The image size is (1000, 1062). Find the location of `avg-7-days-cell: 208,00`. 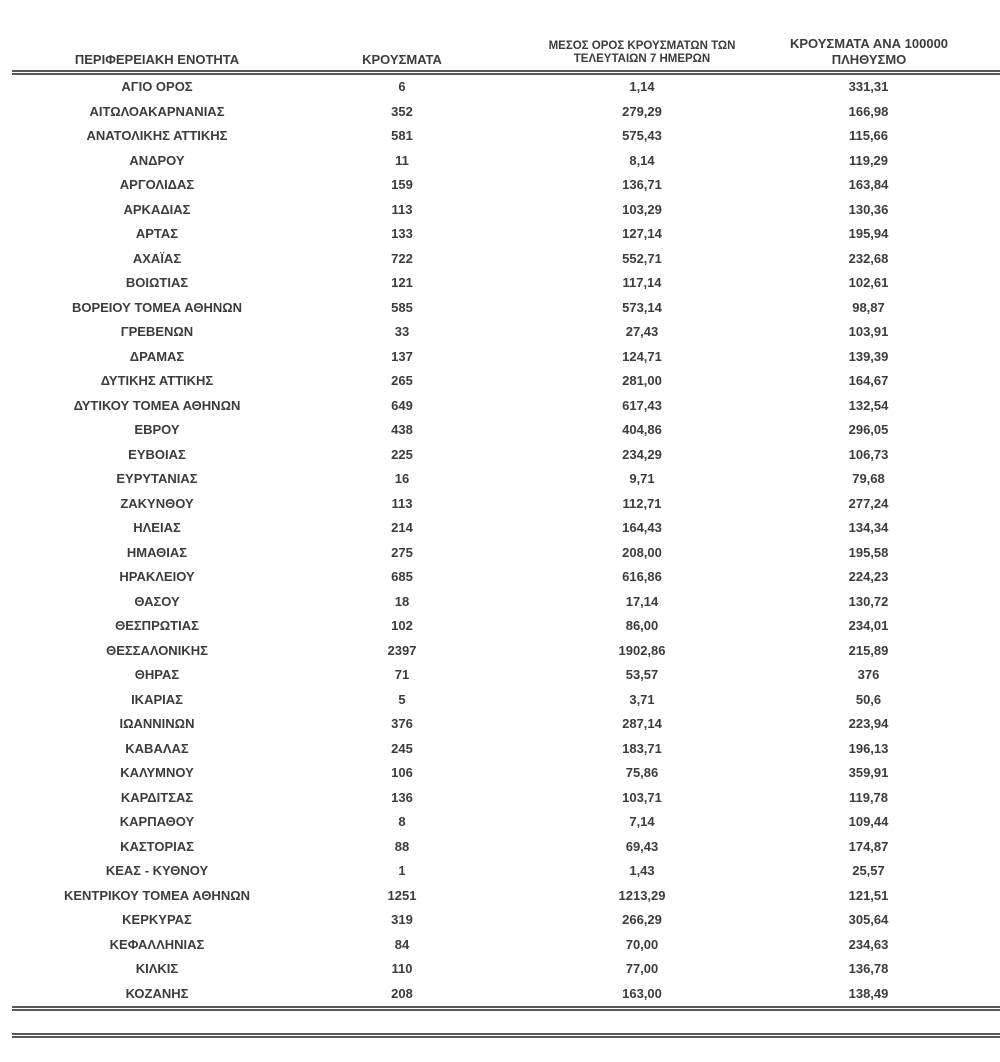

avg-7-days-cell: 208,00 is located at coordinates (642, 552).